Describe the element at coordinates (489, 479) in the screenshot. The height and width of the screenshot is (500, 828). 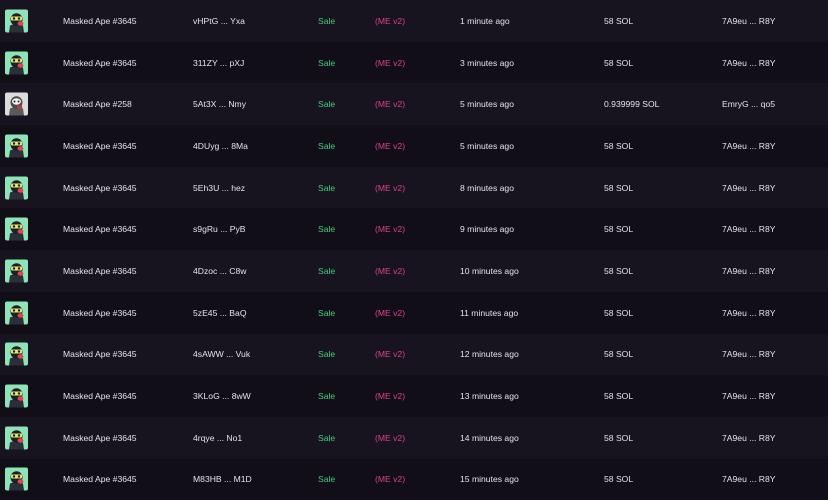
I see `transaction-time: 15 minutes ago` at that location.